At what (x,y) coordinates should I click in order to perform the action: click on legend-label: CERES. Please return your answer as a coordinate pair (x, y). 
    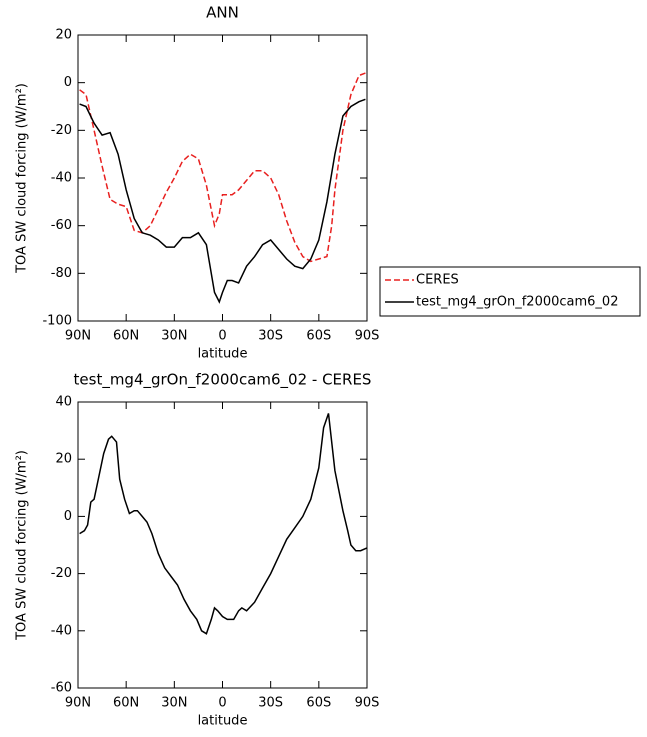
    Looking at the image, I should click on (437, 280).